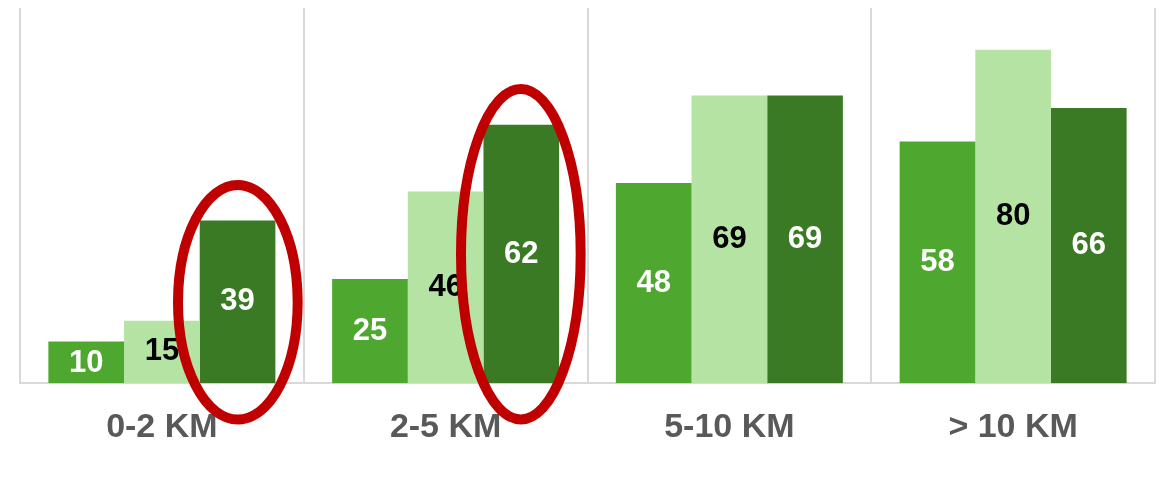  What do you see at coordinates (445, 424) in the screenshot?
I see `x-tick-label: 2-5 KM` at bounding box center [445, 424].